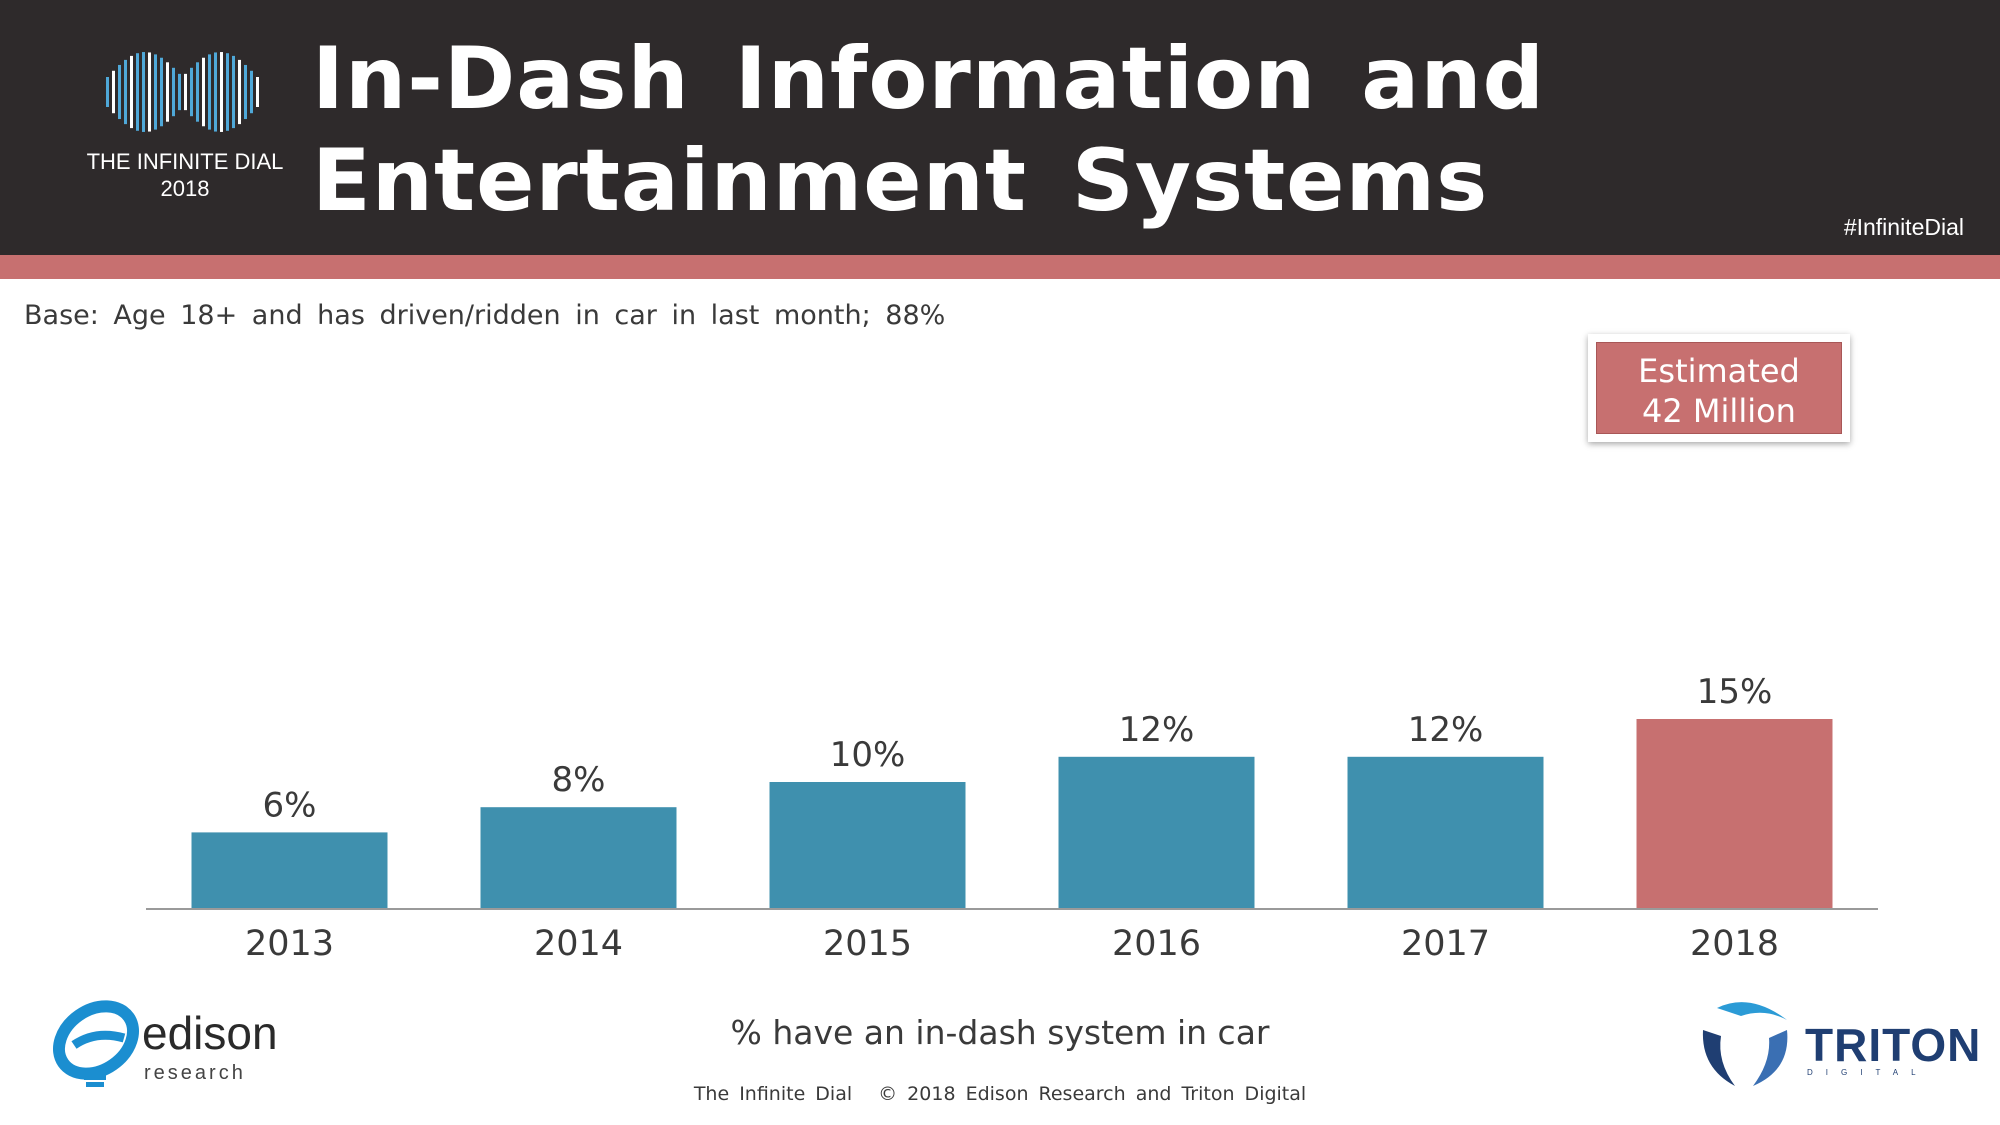  Describe the element at coordinates (1734, 813) in the screenshot. I see `bar-2018` at that location.